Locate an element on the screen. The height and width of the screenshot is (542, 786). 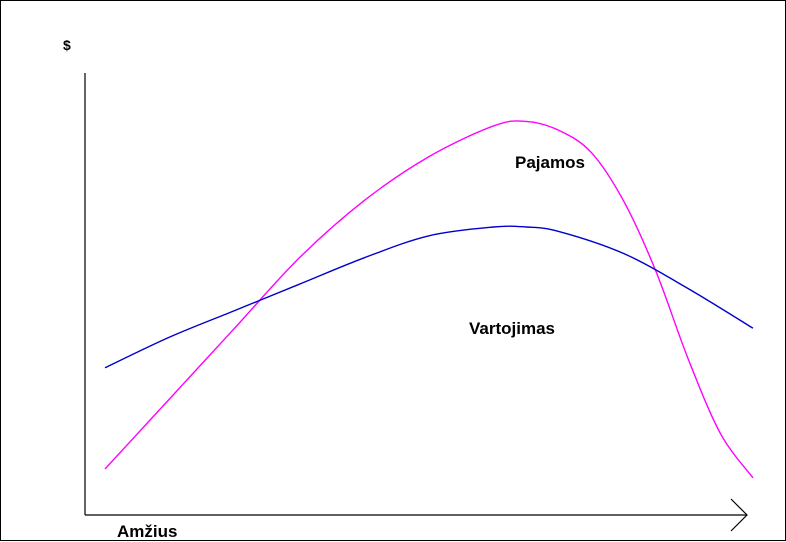
x-axis-label: Amžius is located at coordinates (147, 531).